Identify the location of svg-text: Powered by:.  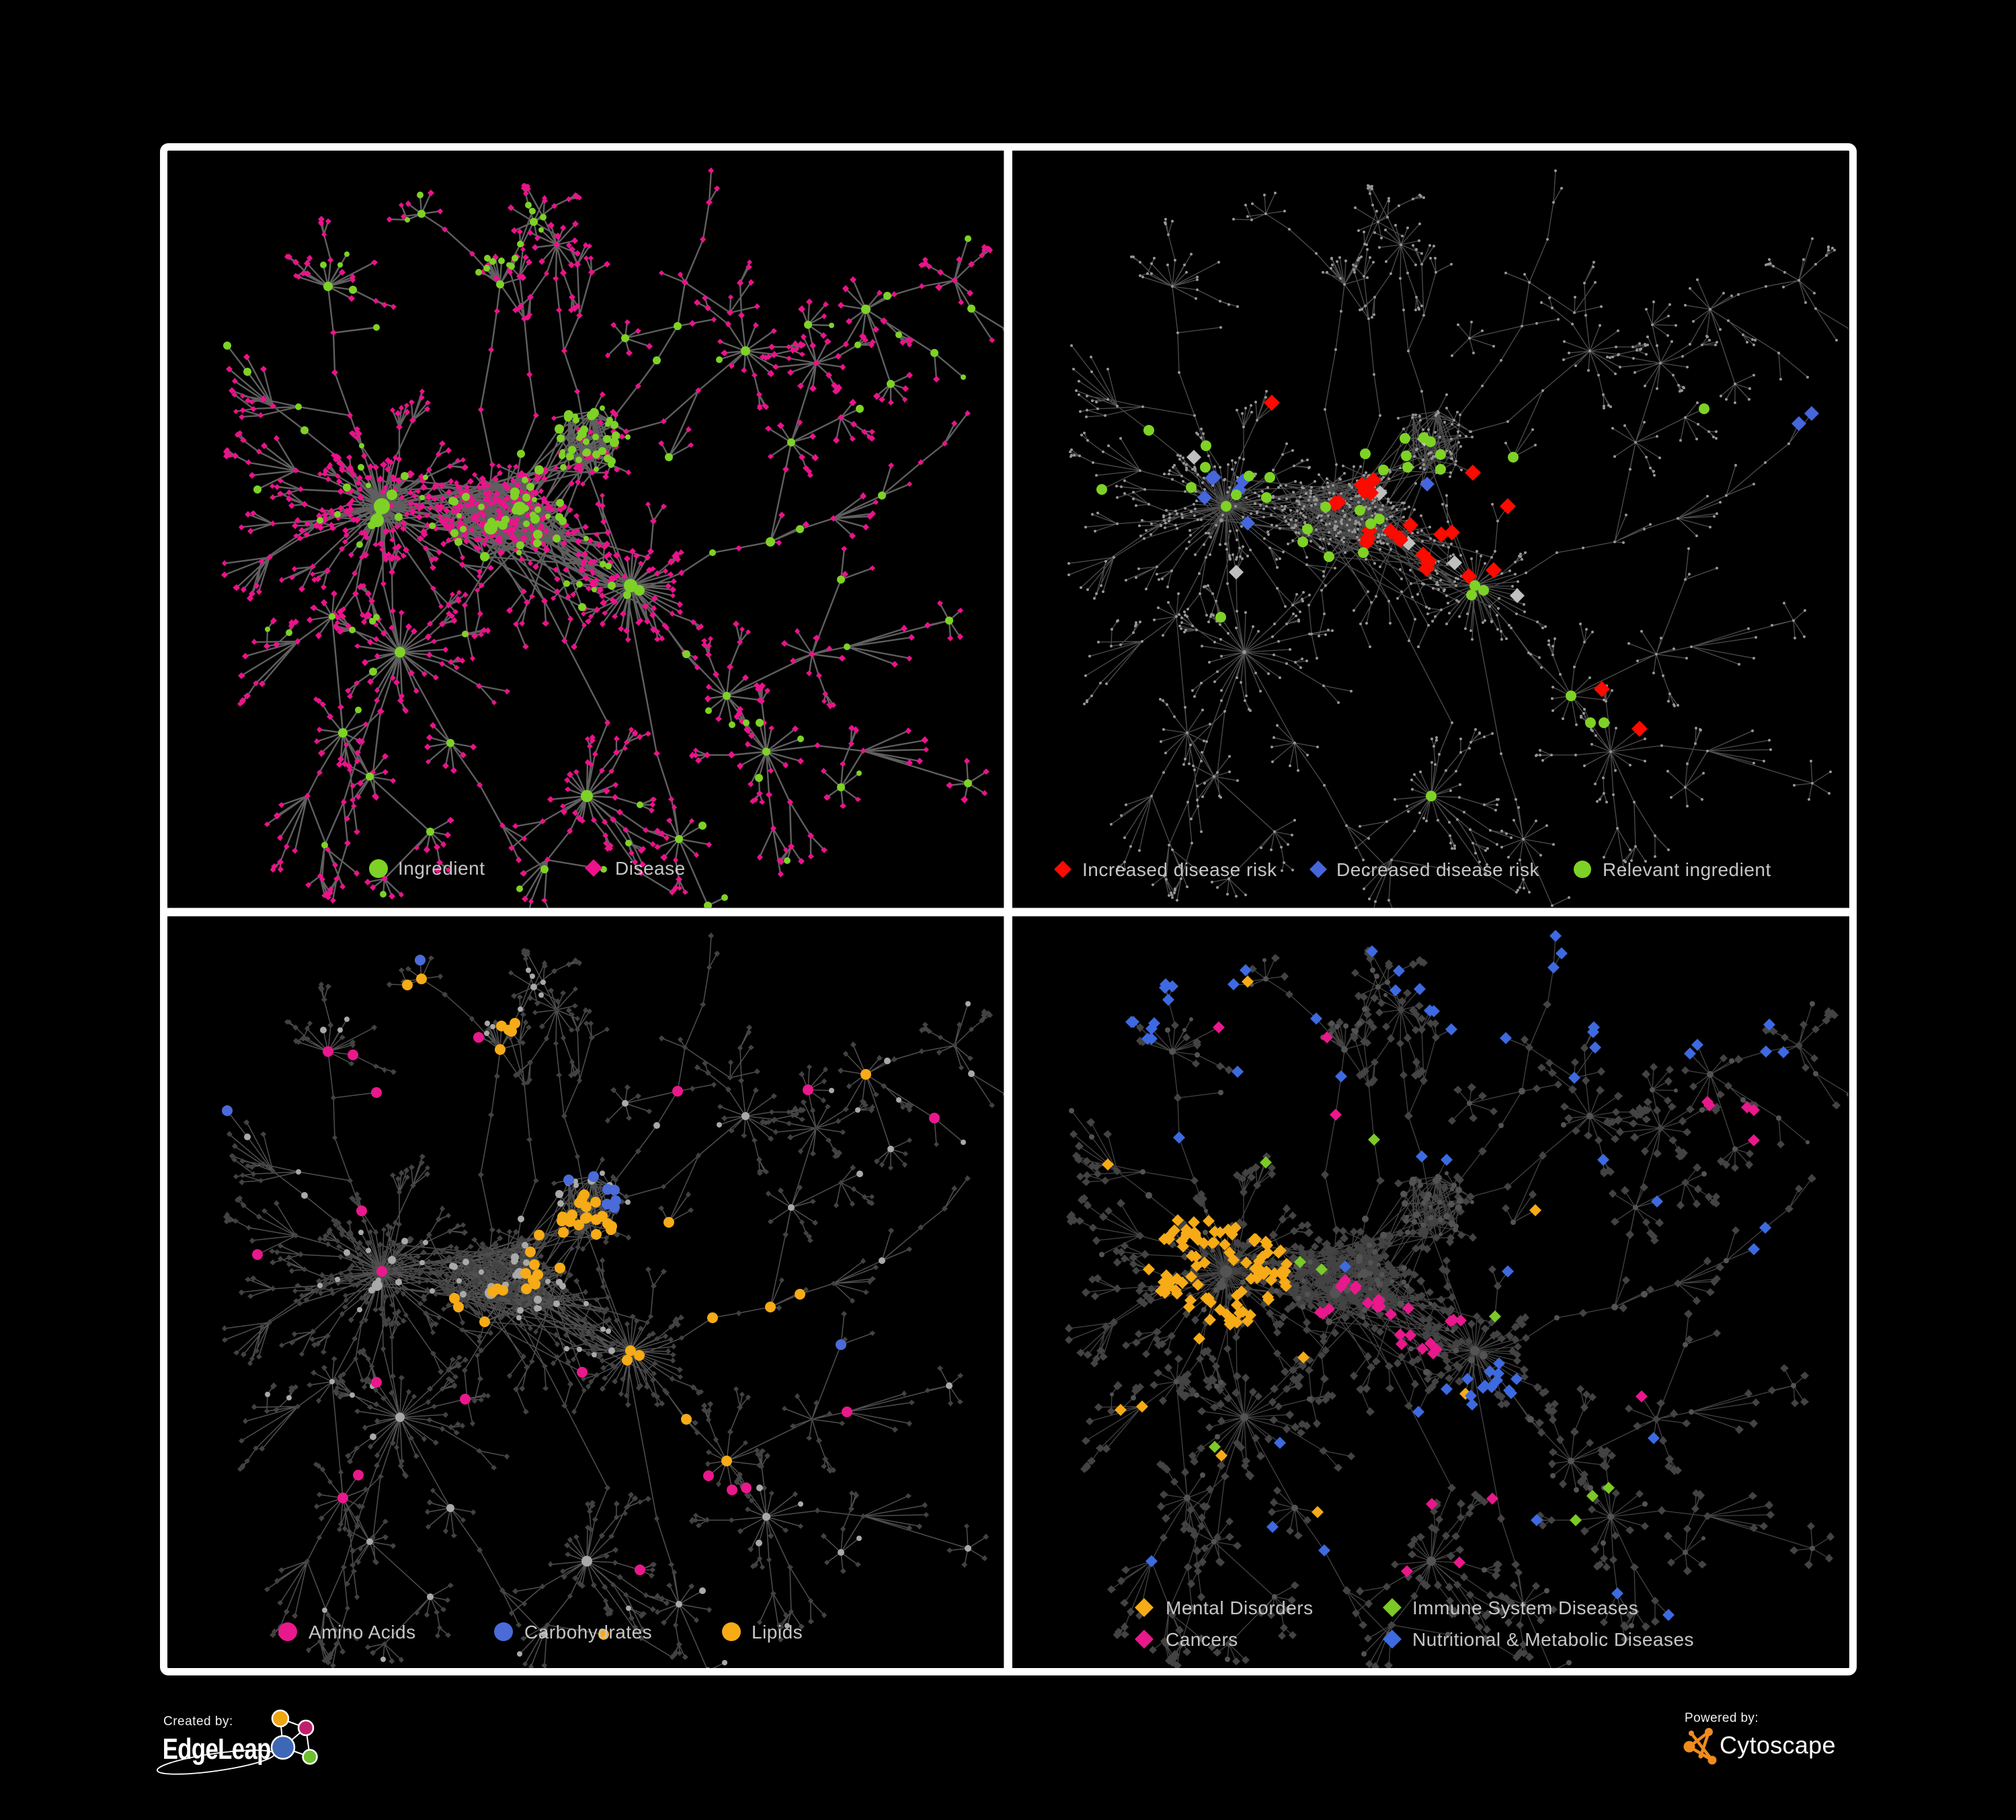
(1722, 1718).